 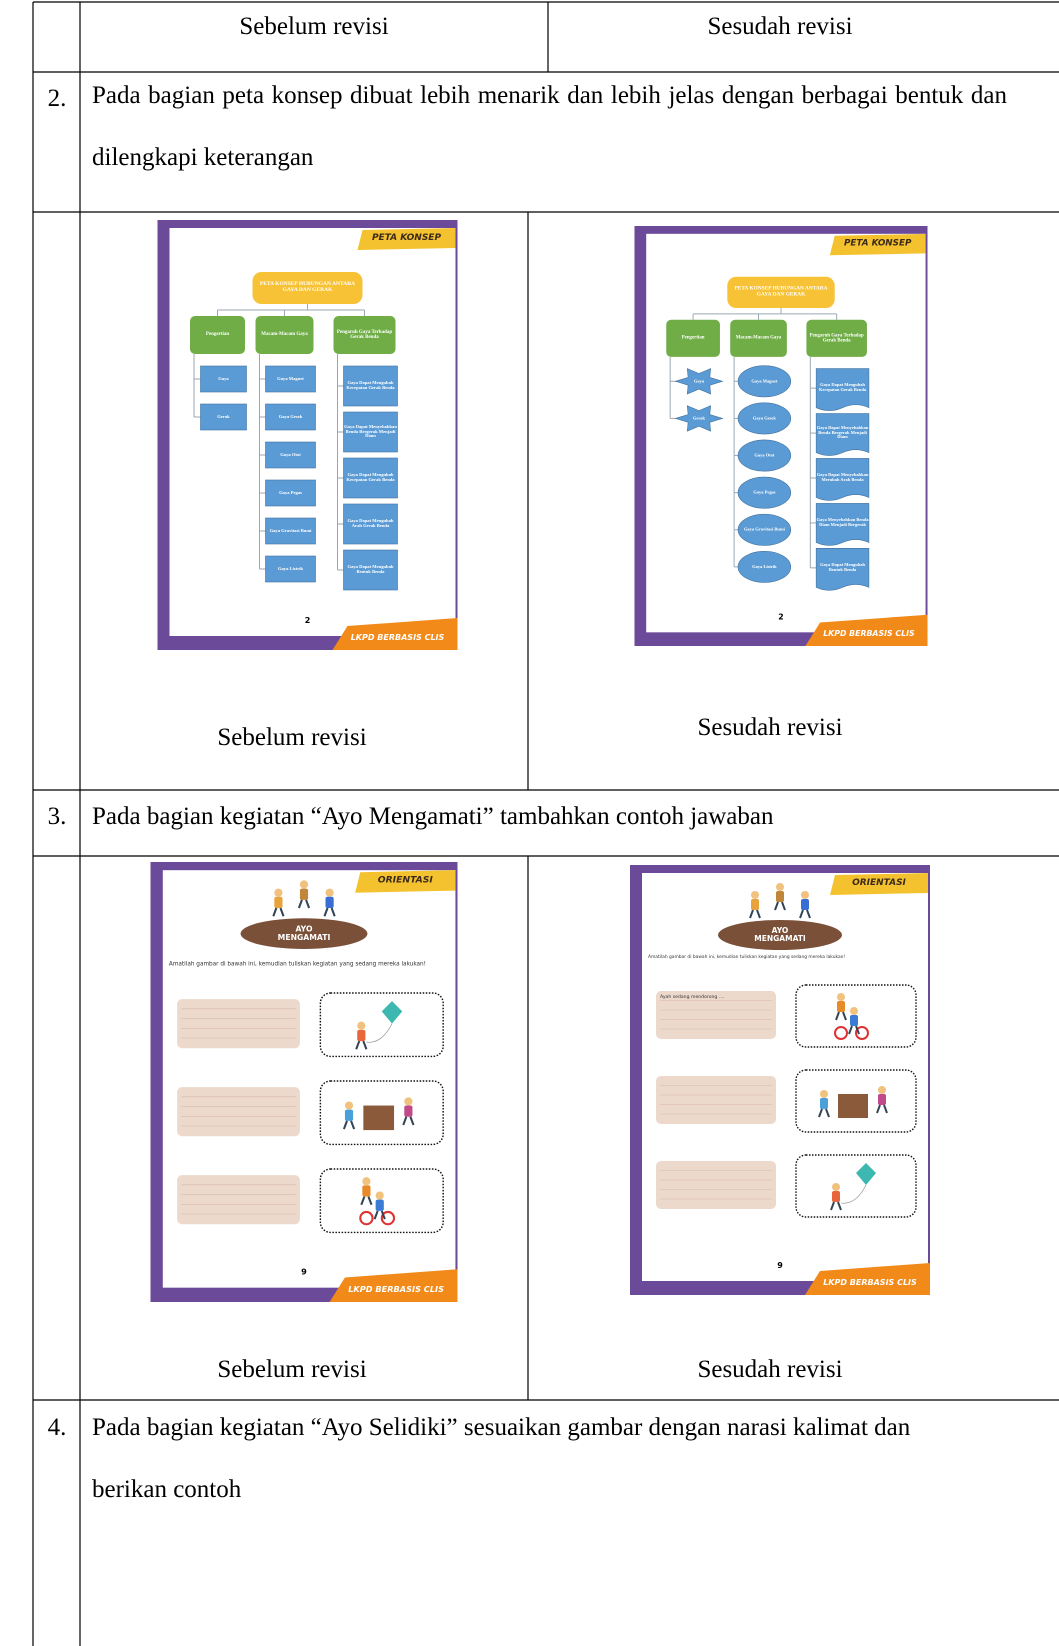 What do you see at coordinates (699, 380) in the screenshot?
I see `label-box: Gaya` at bounding box center [699, 380].